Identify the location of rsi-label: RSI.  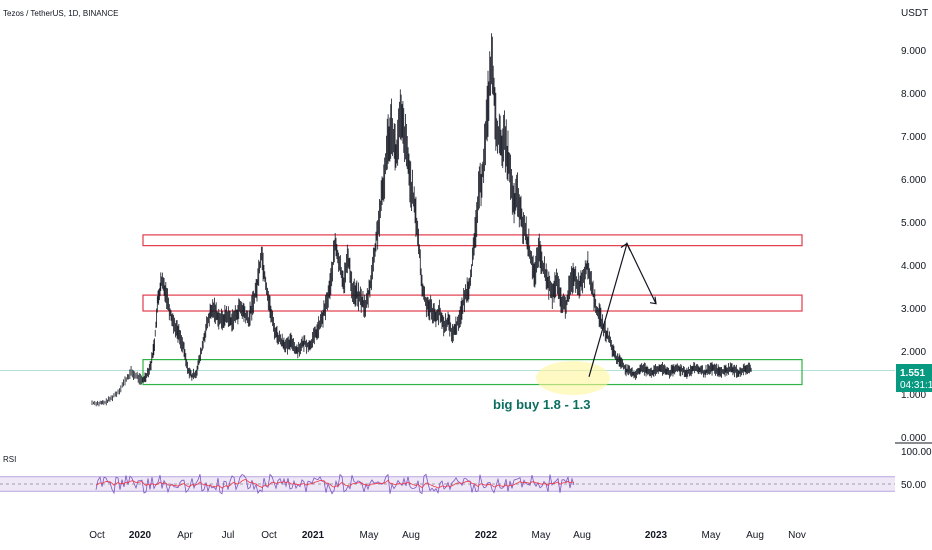
(9, 459).